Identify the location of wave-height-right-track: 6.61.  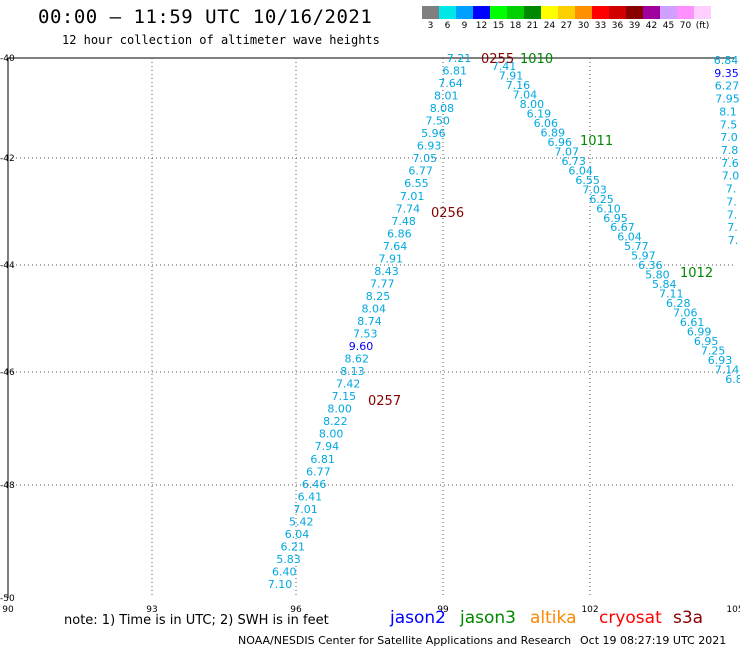
(692, 322).